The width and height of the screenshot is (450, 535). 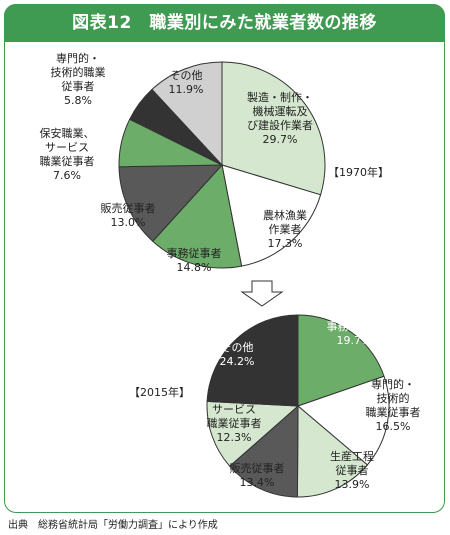 I want to click on pie-2-value-label-4: 13.4%, so click(x=257, y=482).